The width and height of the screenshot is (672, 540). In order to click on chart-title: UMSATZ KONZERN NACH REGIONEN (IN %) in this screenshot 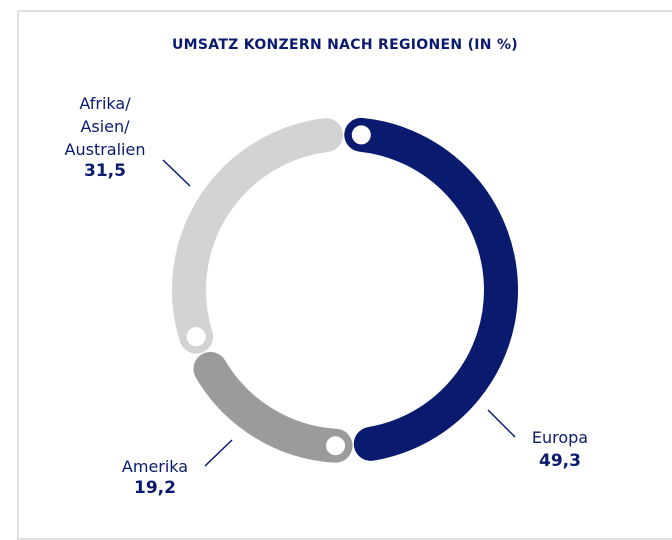, I will do `click(345, 45)`.